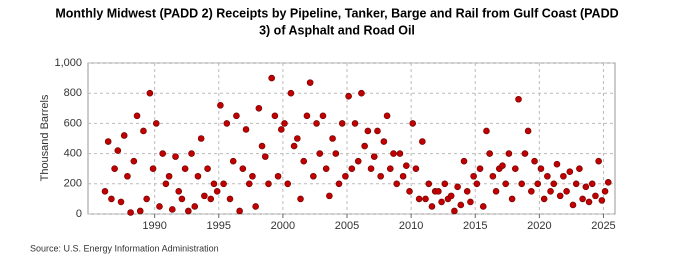 The height and width of the screenshot is (280, 675). I want to click on x-tick-label: 2020, so click(539, 226).